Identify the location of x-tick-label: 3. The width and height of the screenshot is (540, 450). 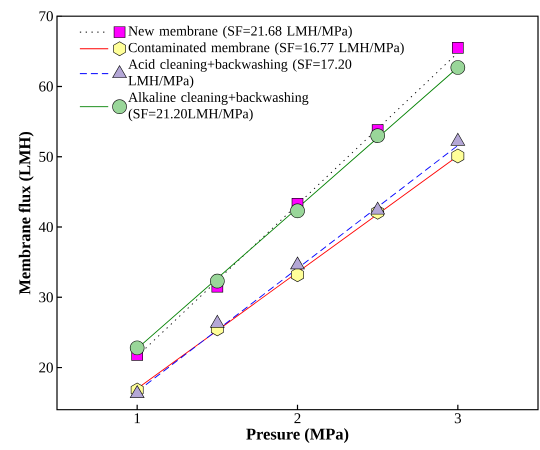
(457, 418).